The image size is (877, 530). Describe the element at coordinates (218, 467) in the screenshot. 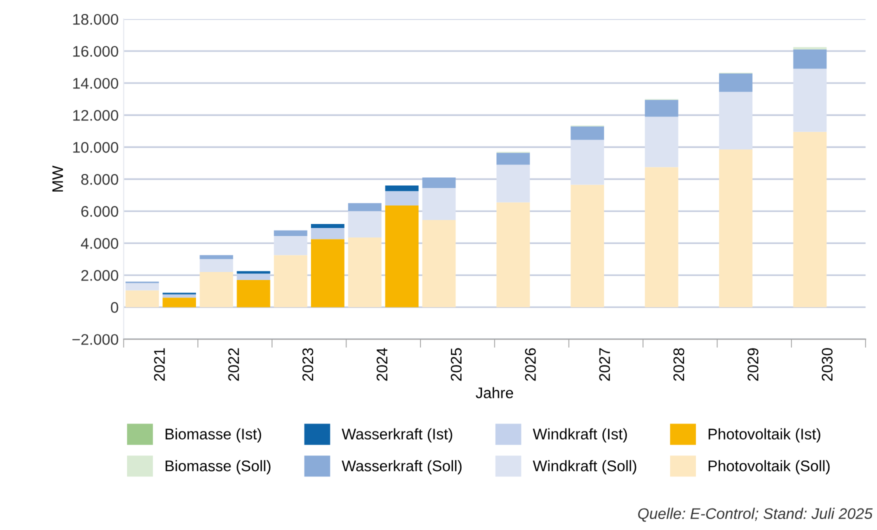

I see `legend-label: Biomasse (Soll)` at that location.